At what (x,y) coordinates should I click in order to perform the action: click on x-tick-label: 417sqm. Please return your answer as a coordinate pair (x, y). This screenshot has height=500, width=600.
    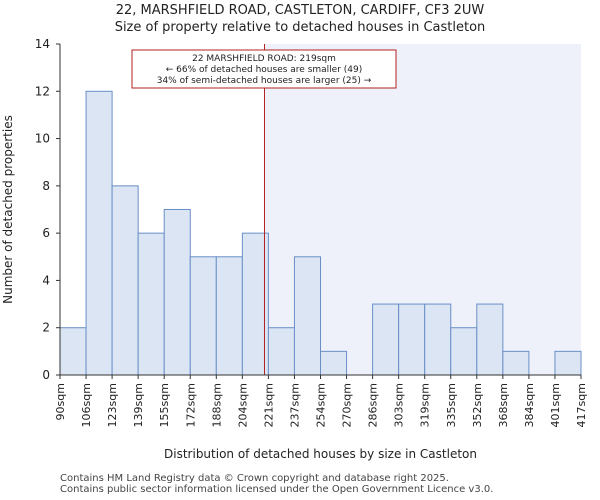
    Looking at the image, I should click on (581, 405).